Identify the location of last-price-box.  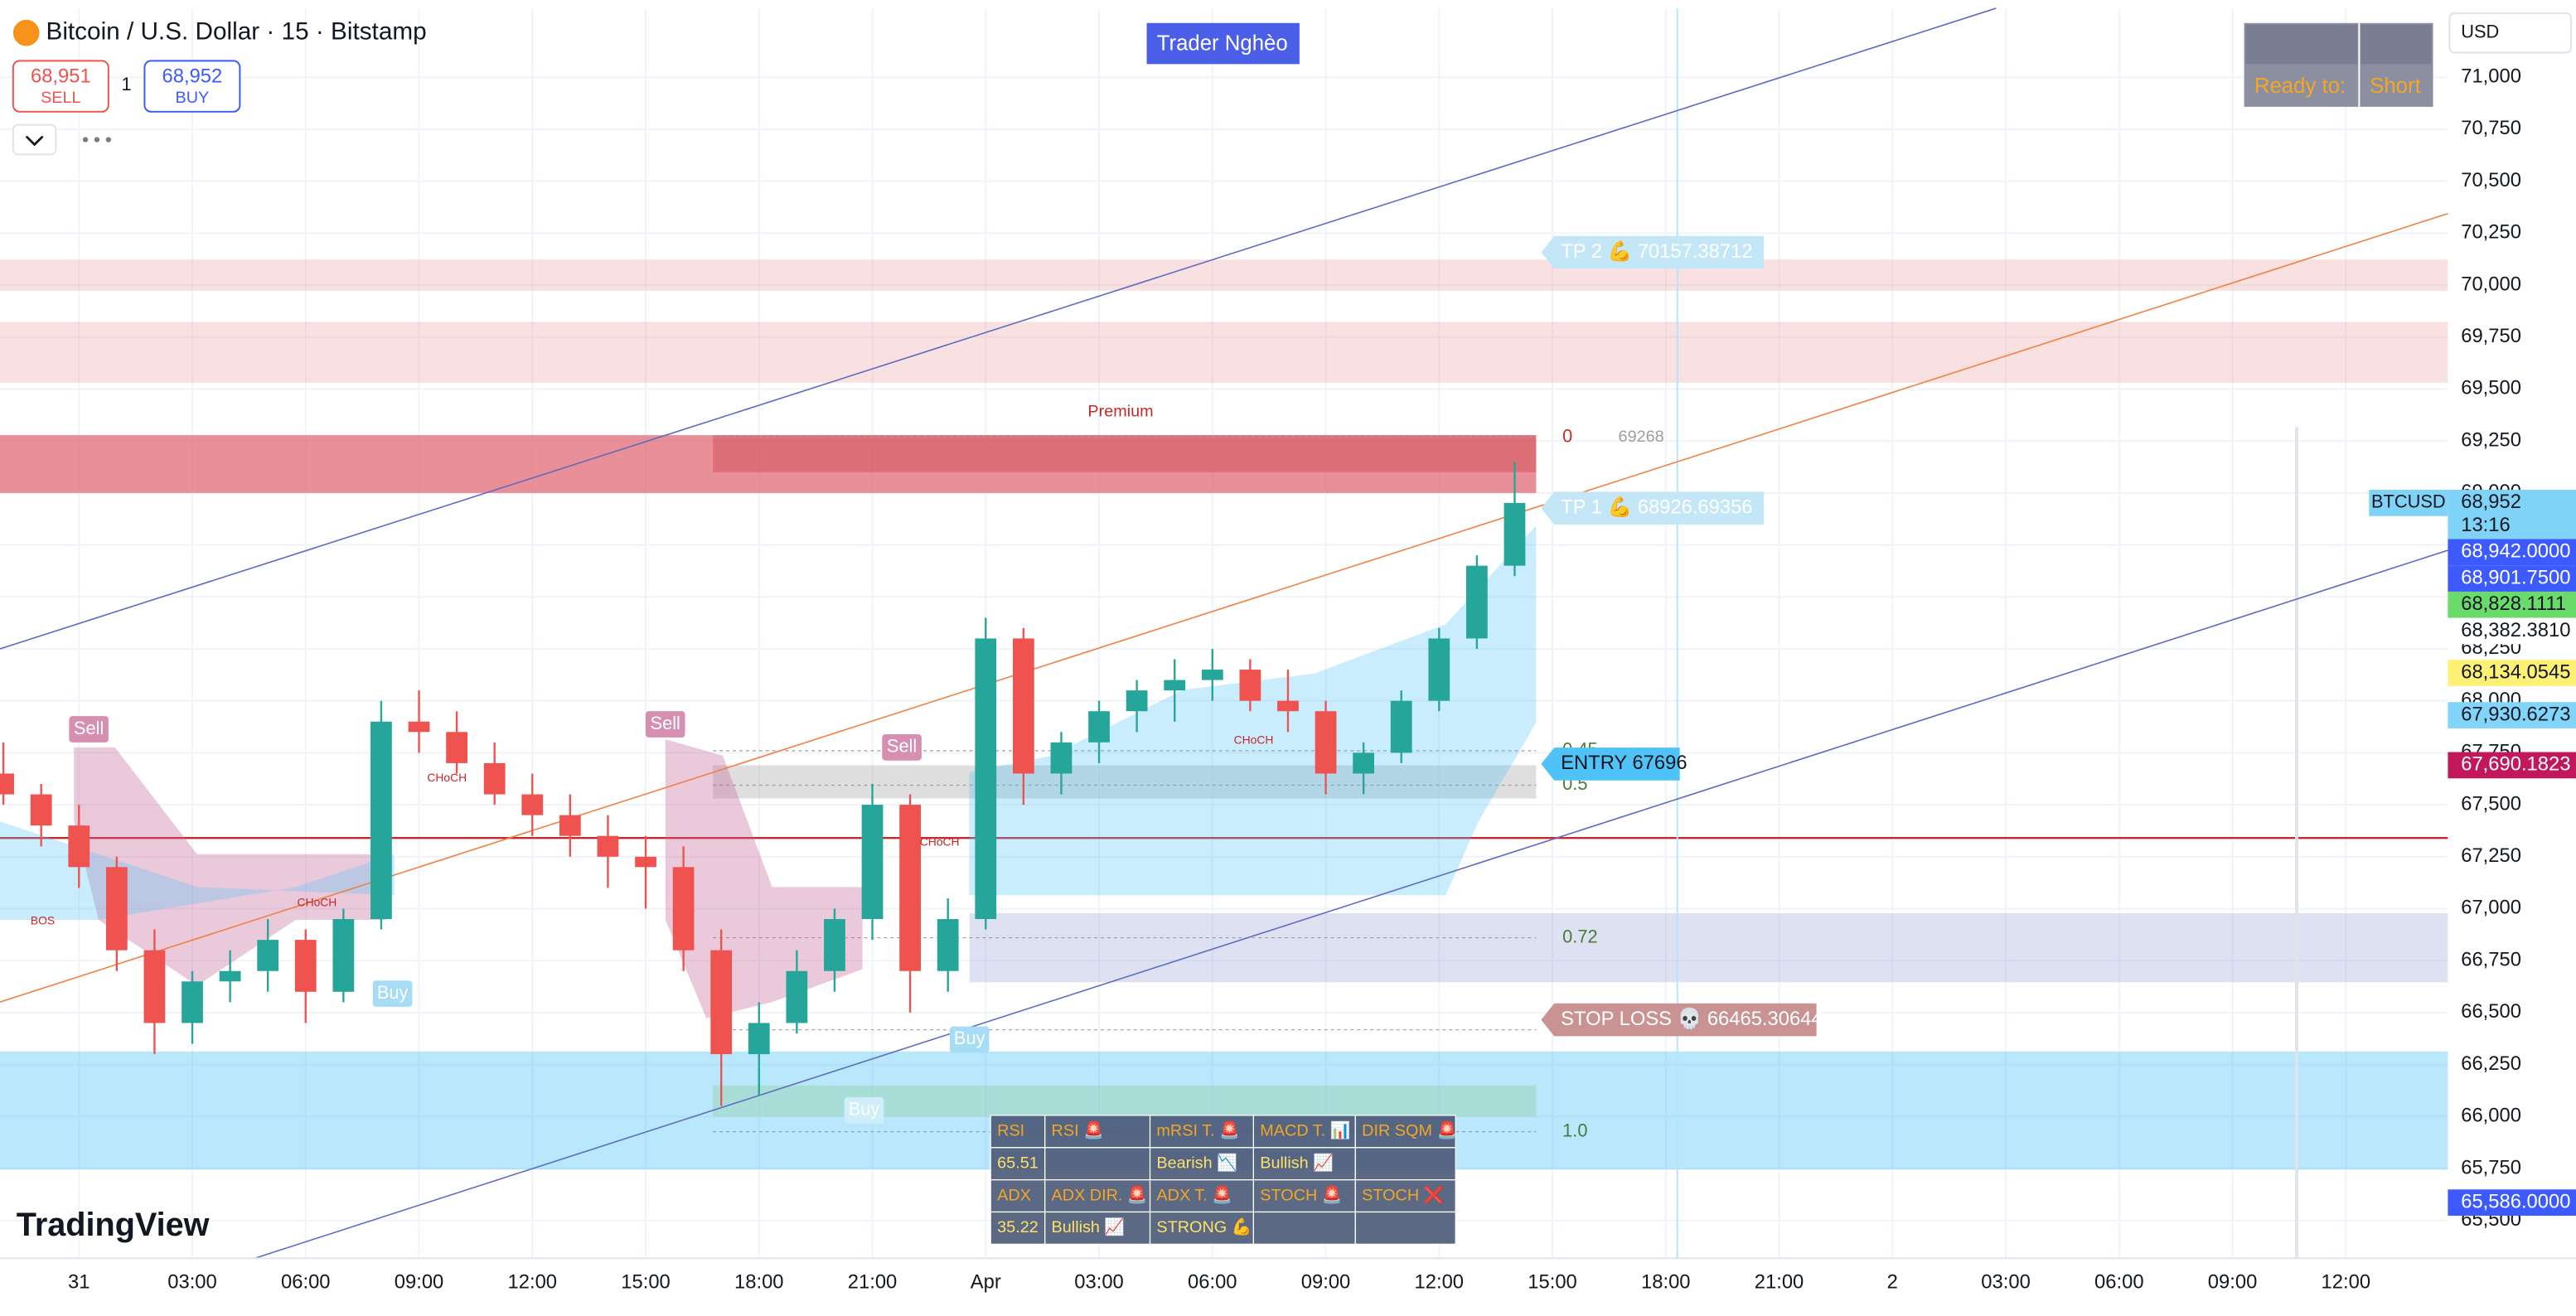
(2512, 514).